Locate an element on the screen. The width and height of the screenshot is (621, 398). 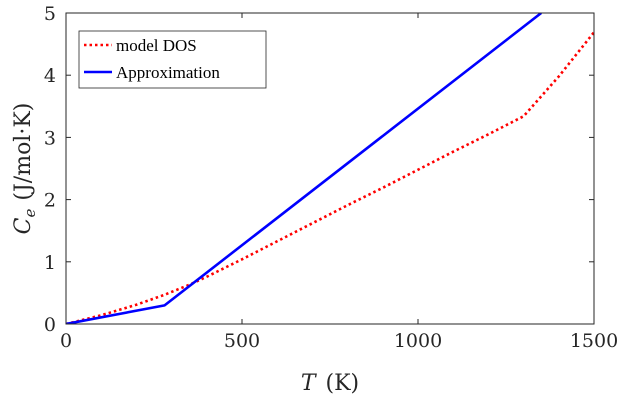
x-axis-unit: (K) is located at coordinates (343, 383).